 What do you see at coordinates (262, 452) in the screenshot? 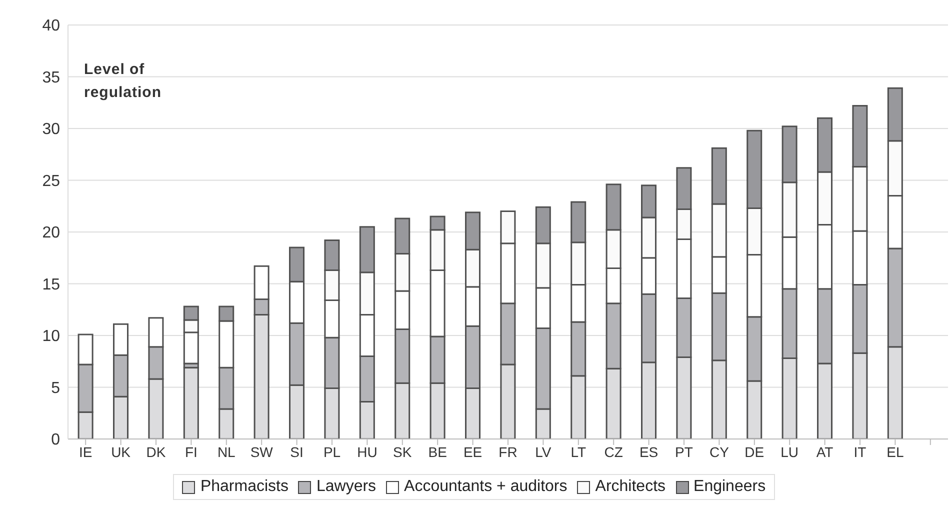
I see `x-tick-label: SW` at bounding box center [262, 452].